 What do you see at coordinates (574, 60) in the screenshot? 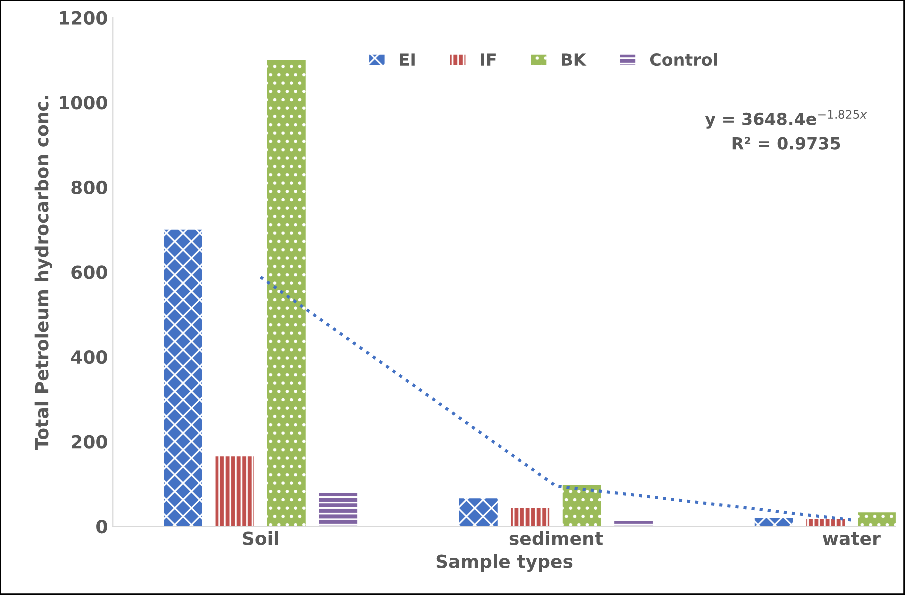
I see `legend-label: BK` at bounding box center [574, 60].